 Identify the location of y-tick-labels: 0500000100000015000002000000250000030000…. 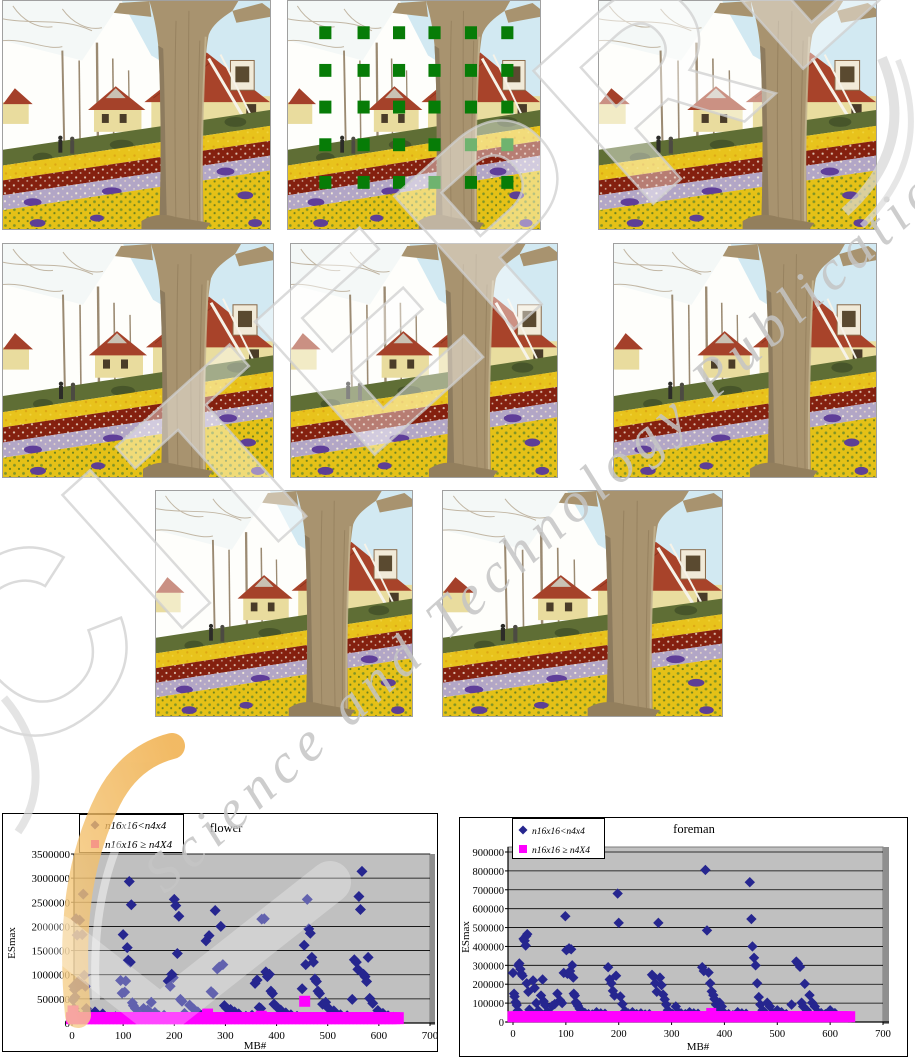
(53, 939).